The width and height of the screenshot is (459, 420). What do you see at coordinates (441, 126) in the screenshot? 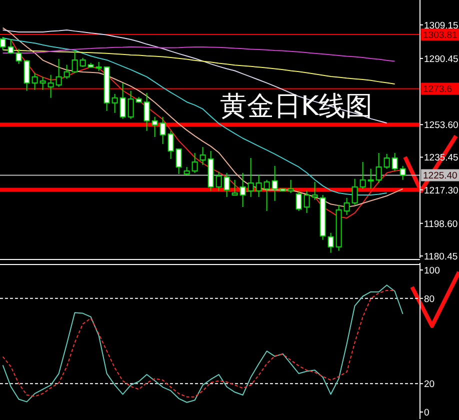
I see `y-tick-label: 1253.60` at bounding box center [441, 126].